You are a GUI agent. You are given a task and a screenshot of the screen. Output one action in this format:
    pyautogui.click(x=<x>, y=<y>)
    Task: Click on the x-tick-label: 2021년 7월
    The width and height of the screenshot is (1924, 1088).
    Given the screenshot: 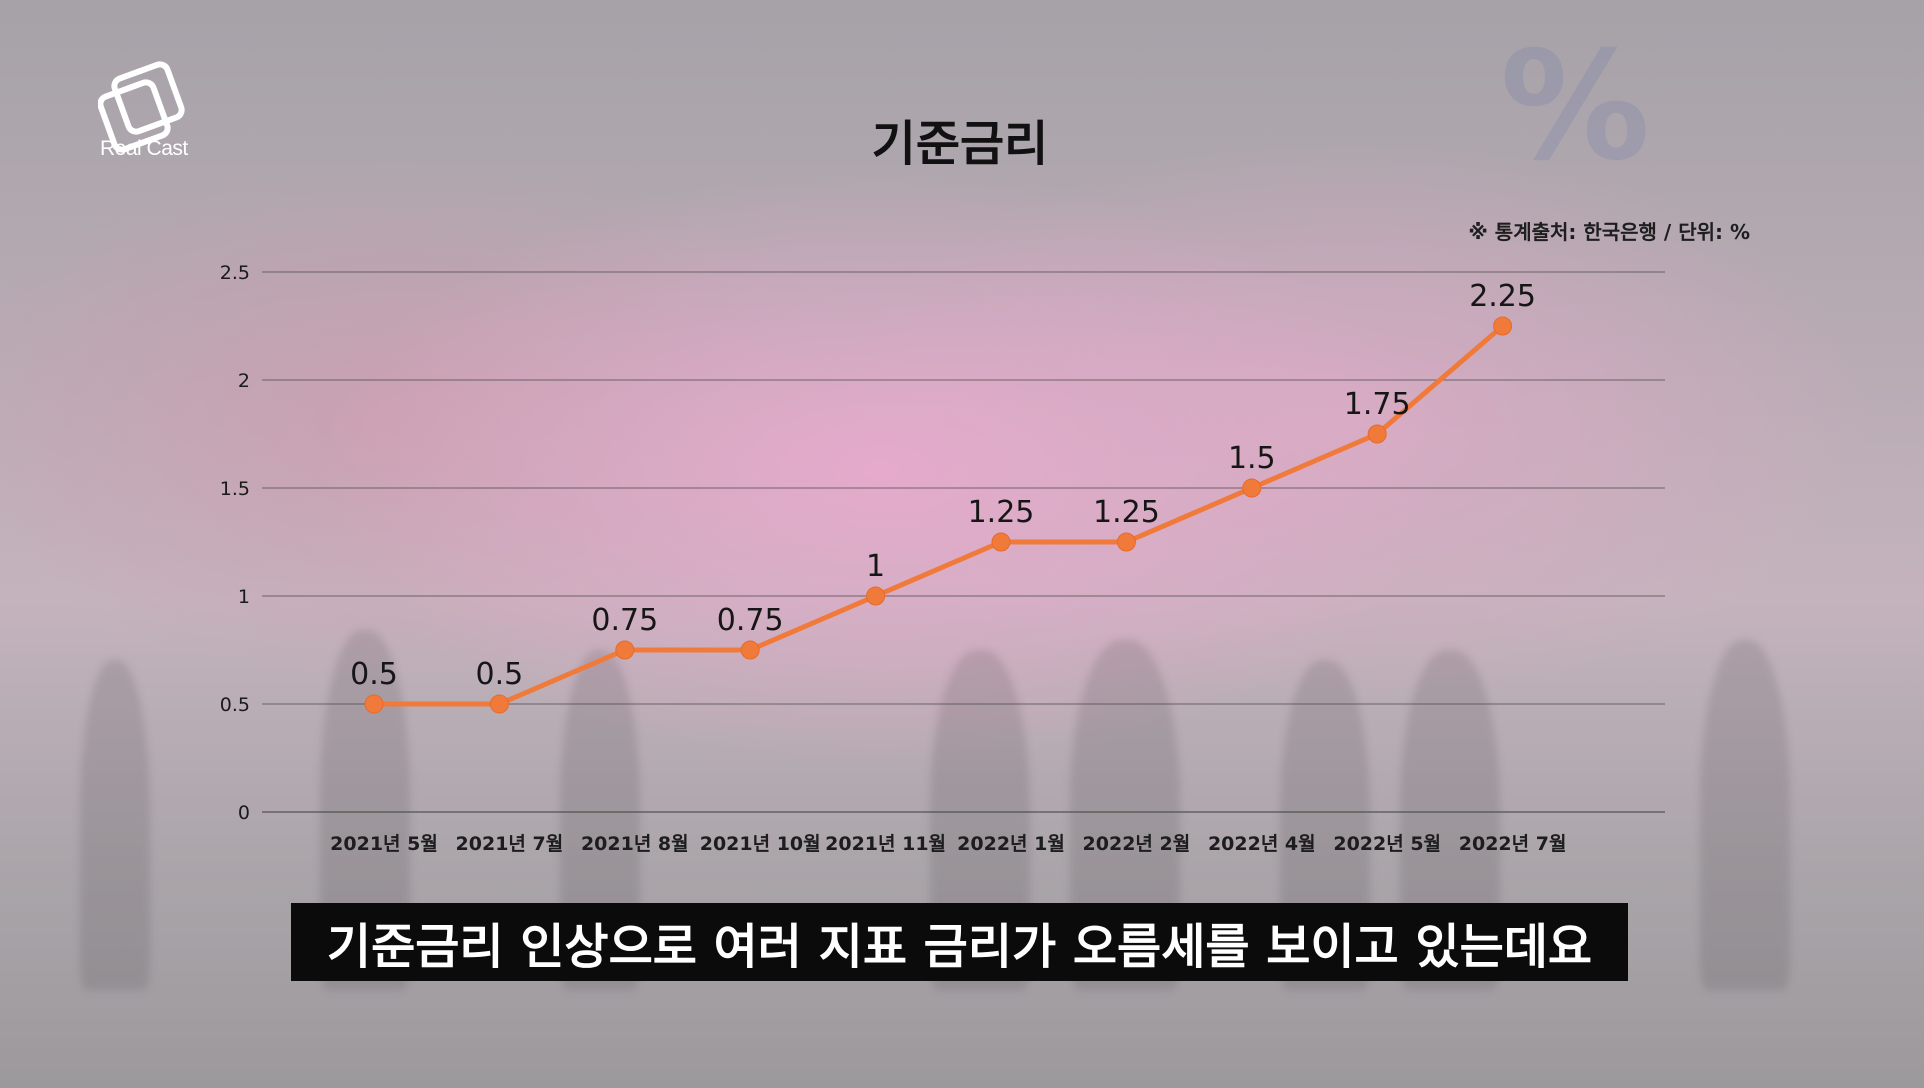 What is the action you would take?
    pyautogui.click(x=510, y=844)
    